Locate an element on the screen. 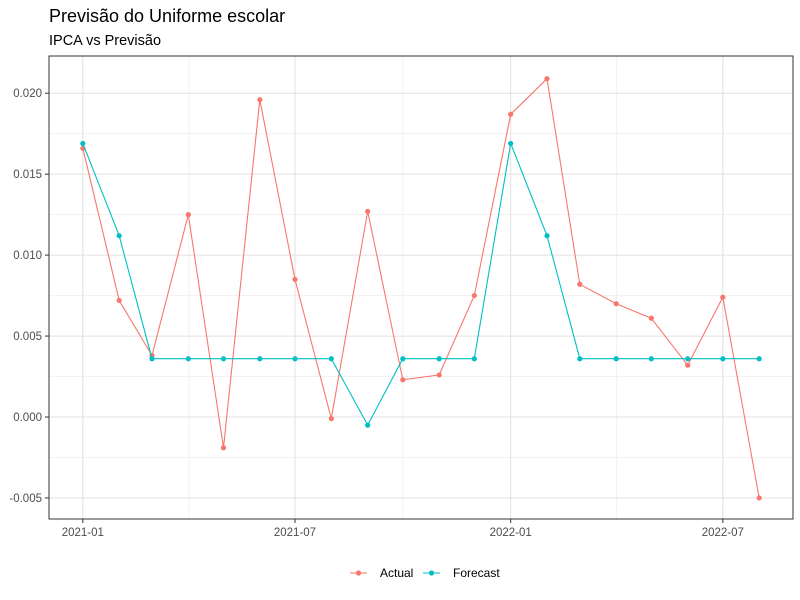 This screenshot has height=600, width=800. y-tick-label: -0.005 is located at coordinates (25, 499).